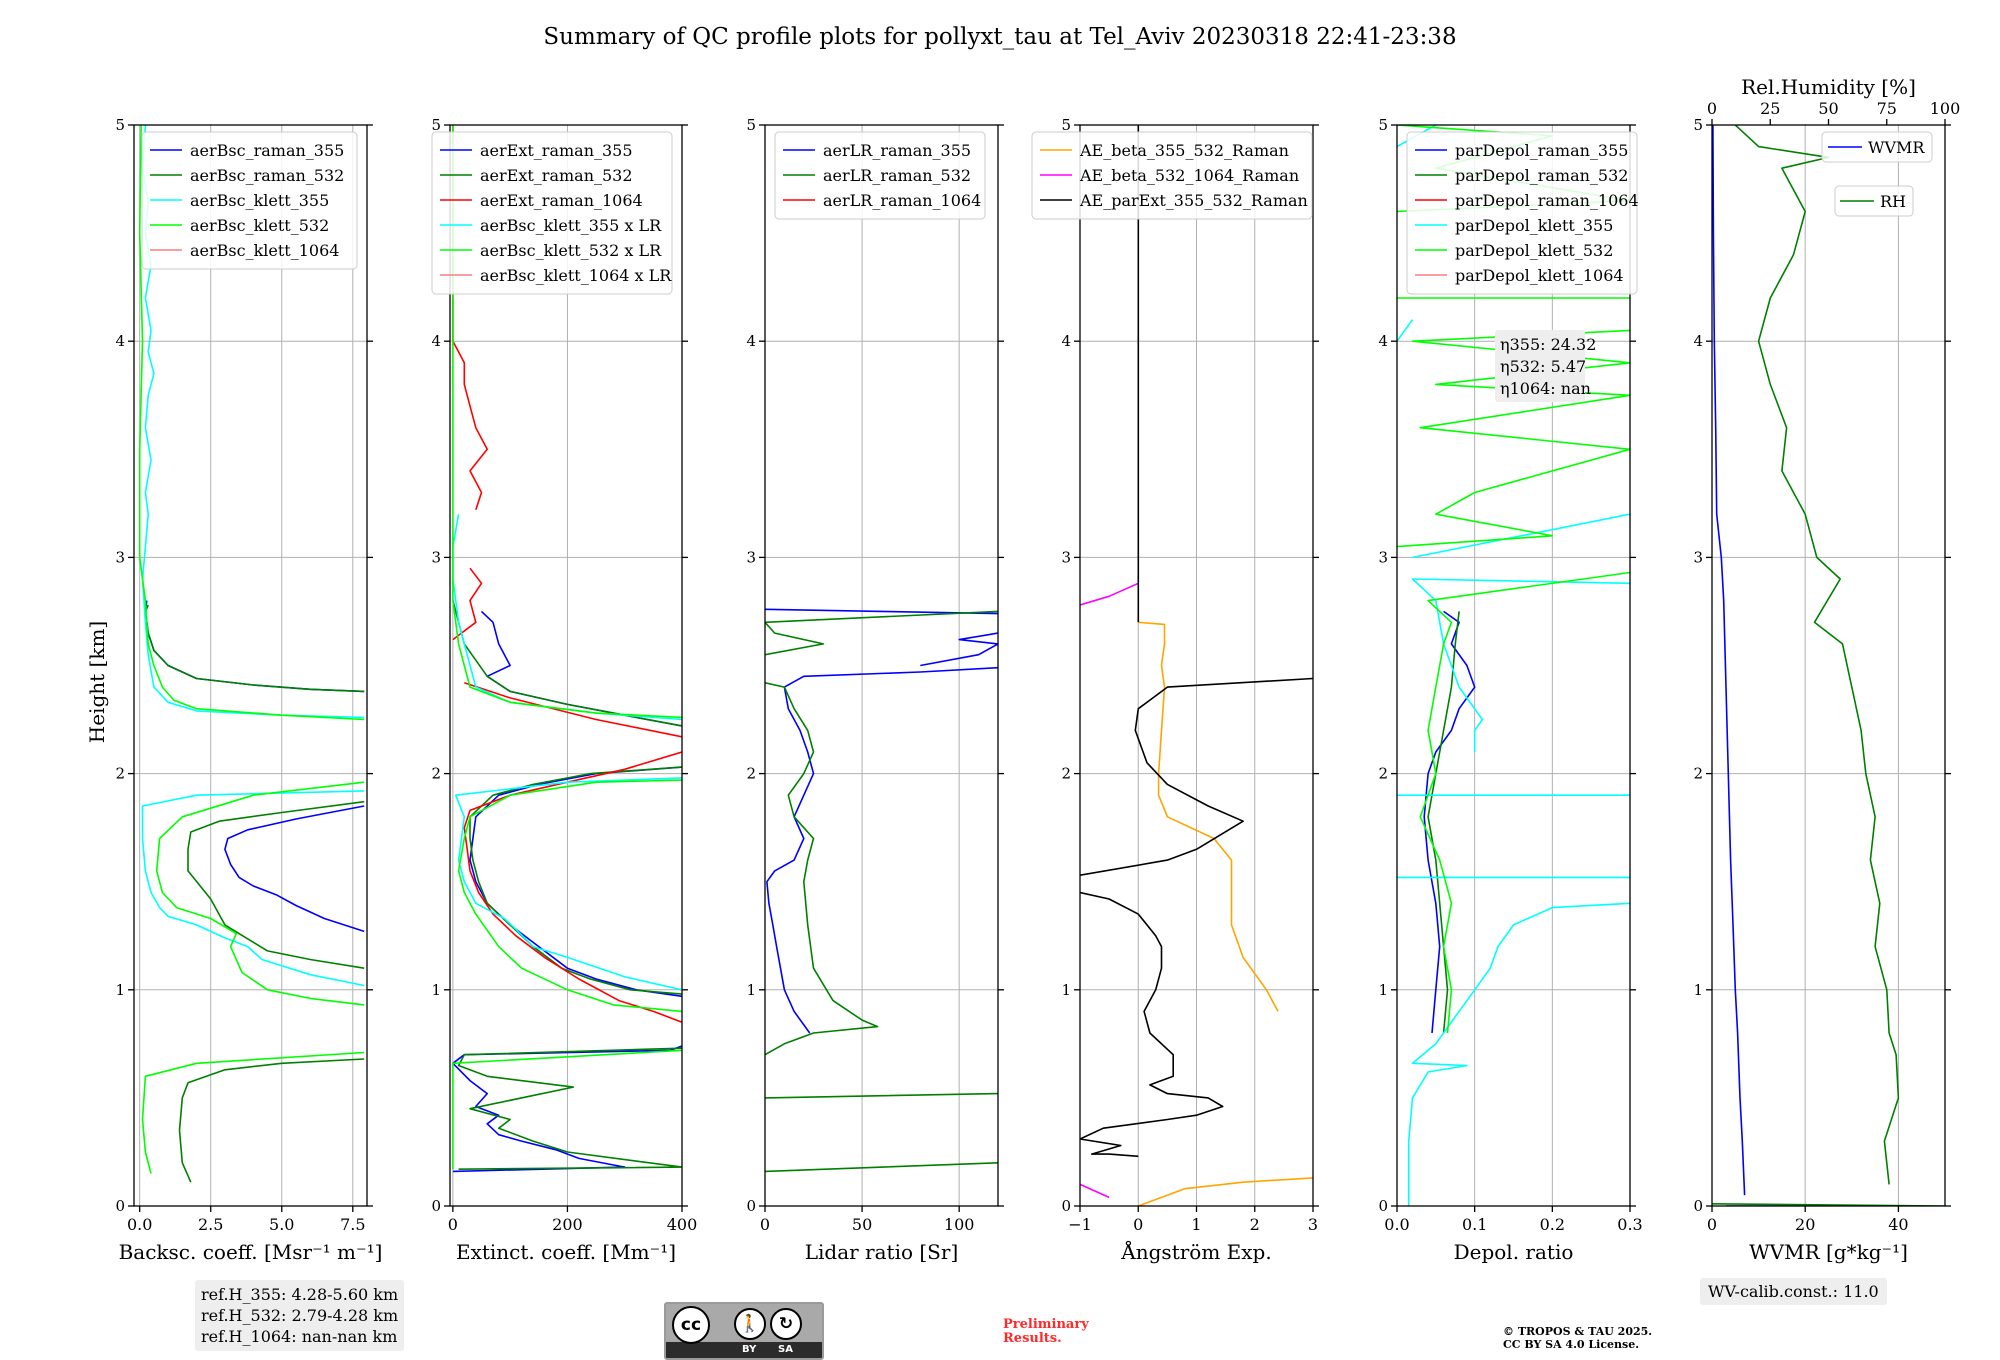  Describe the element at coordinates (300, 1294) in the screenshot. I see `ref-height-355: ref.H_355: 4.28-5.60 km` at that location.